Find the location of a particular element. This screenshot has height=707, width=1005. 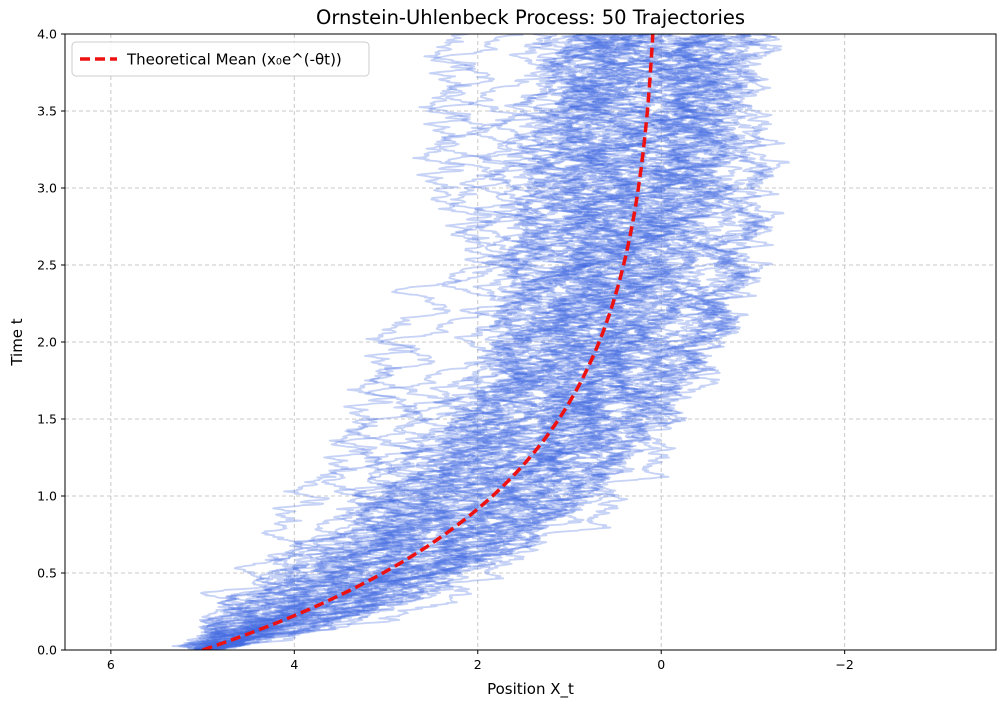

x-tick-label: 2 is located at coordinates (478, 664).